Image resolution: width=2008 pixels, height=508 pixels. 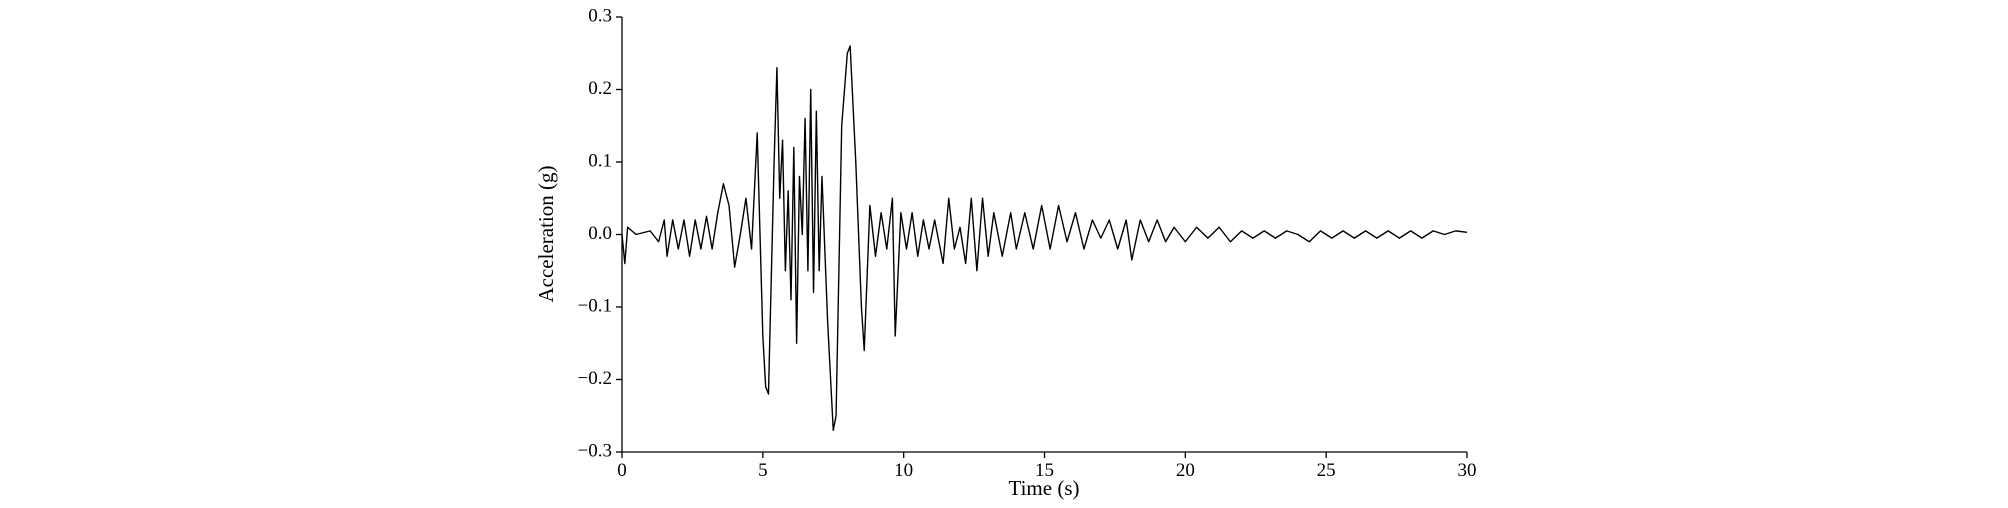 What do you see at coordinates (595, 378) in the screenshot?
I see `y-tick-label: −0.2` at bounding box center [595, 378].